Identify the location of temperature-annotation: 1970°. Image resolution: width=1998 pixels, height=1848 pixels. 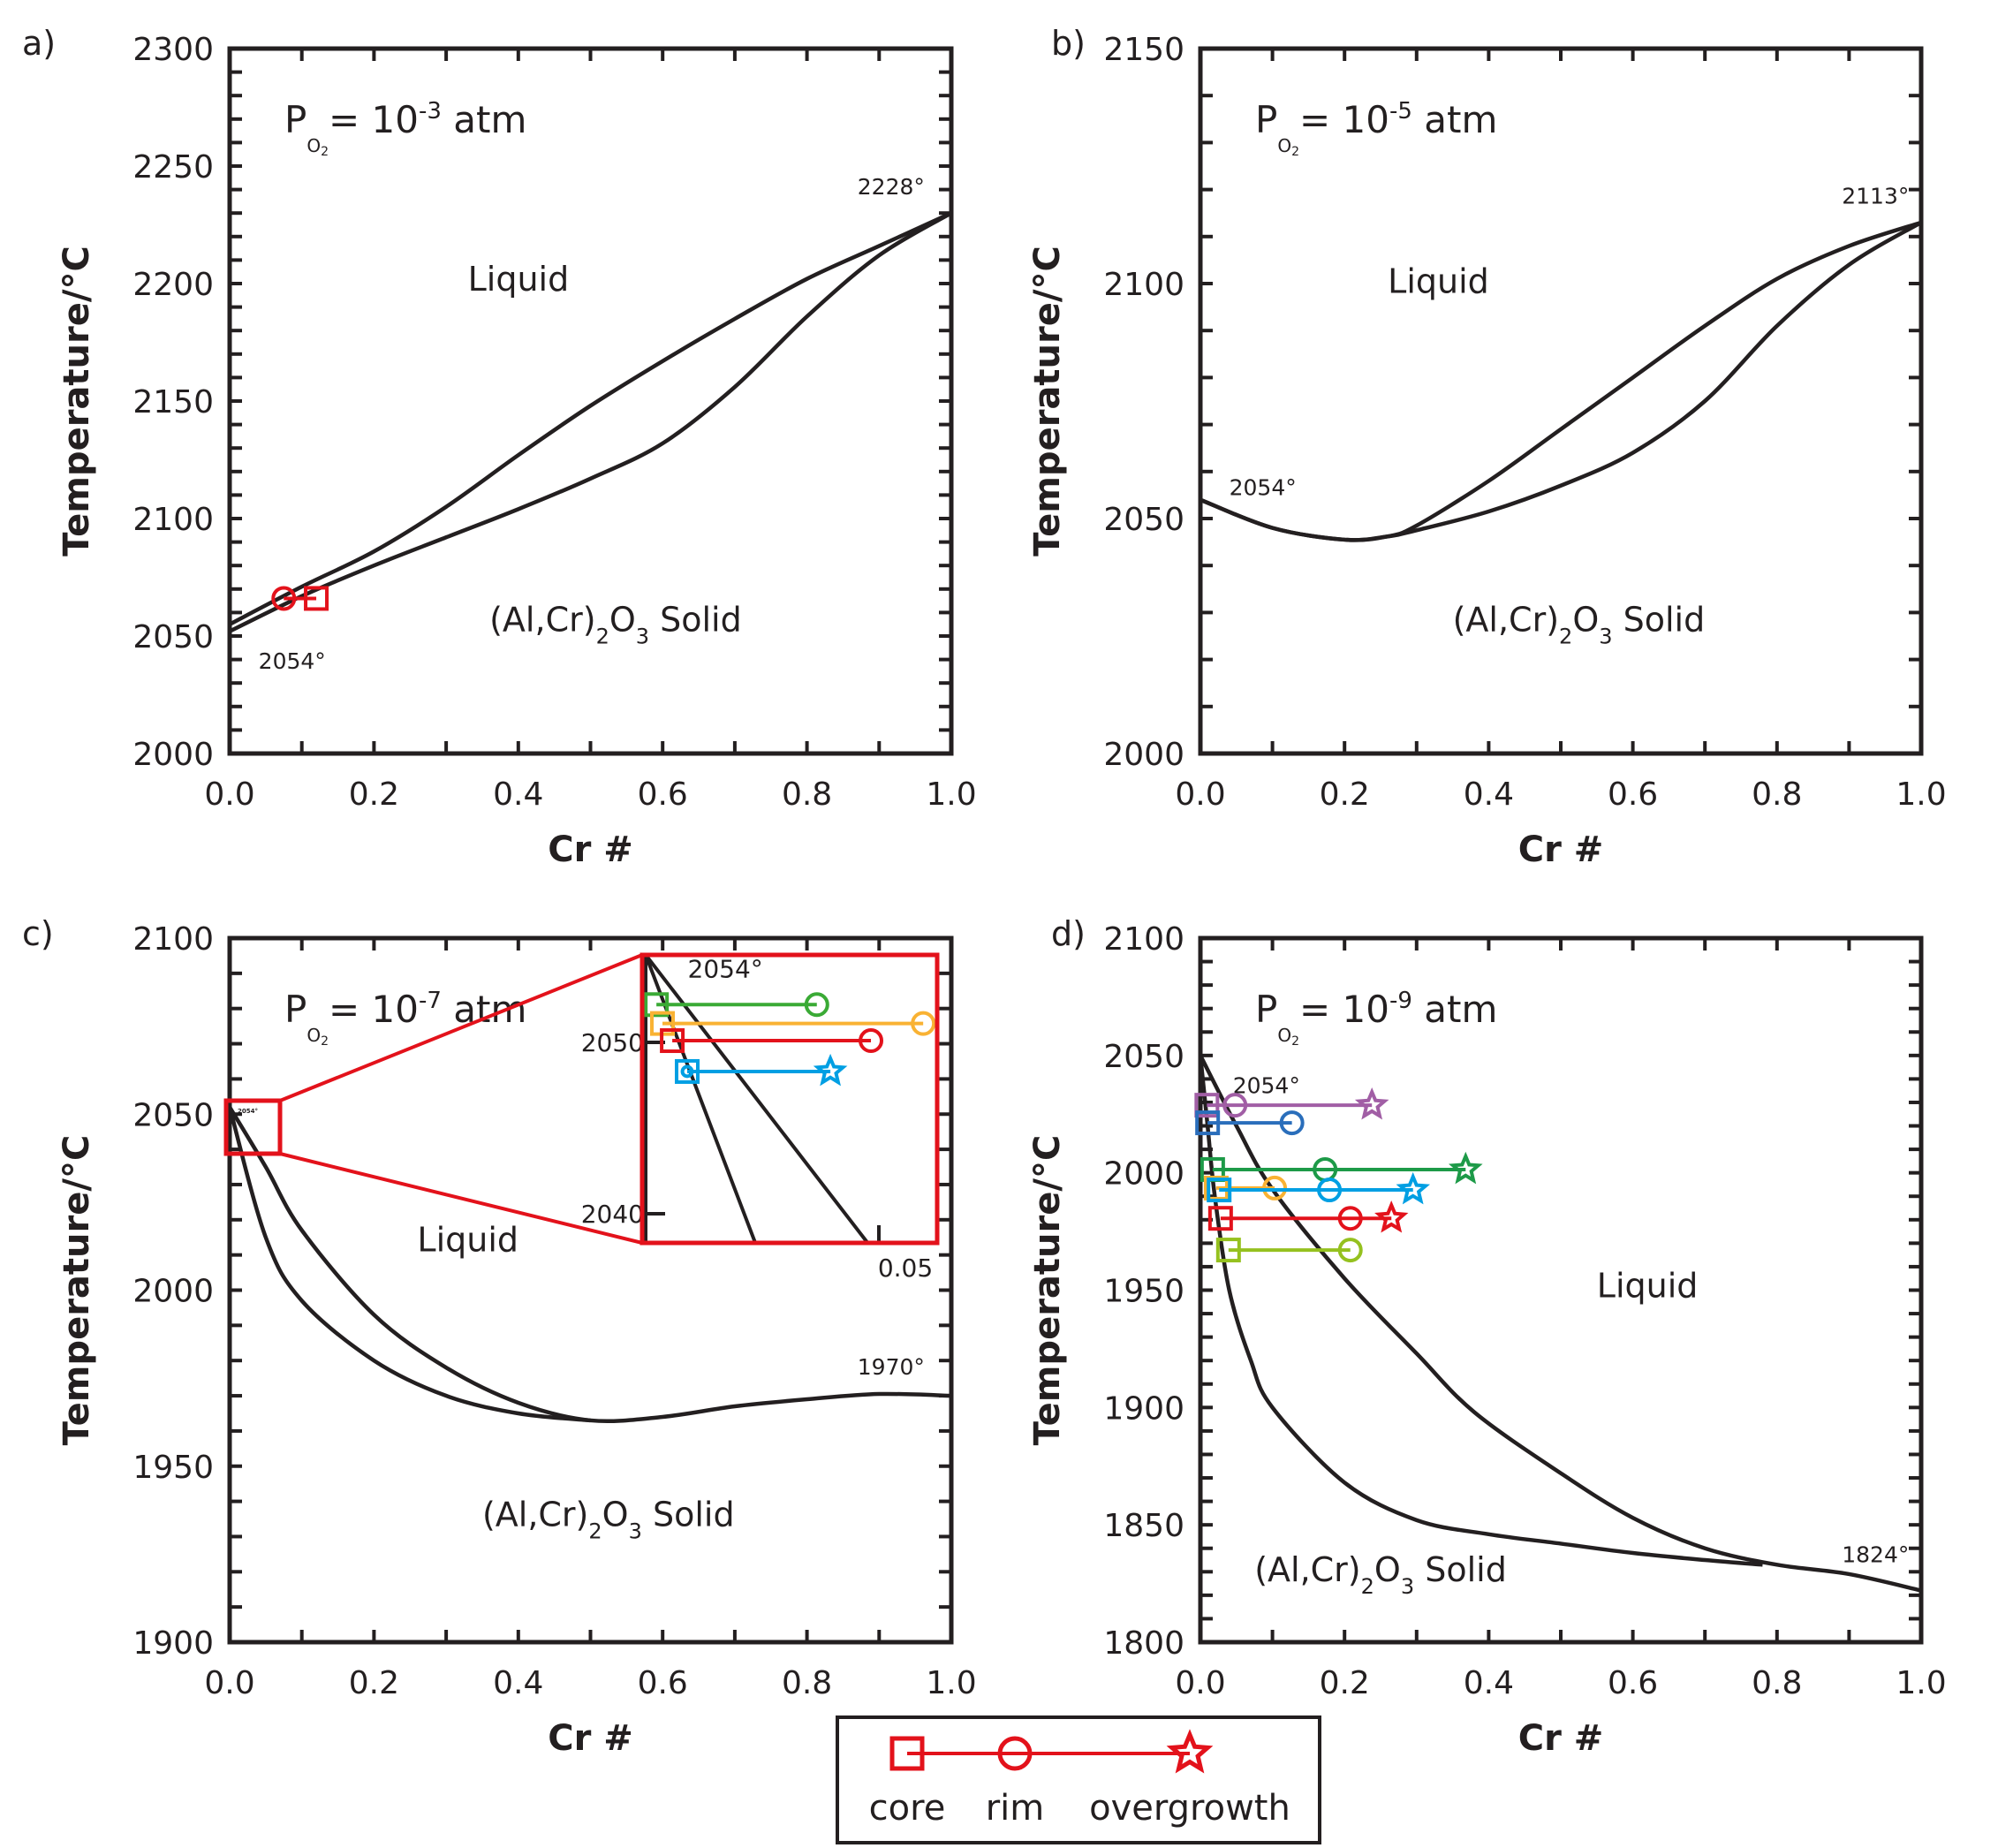
(891, 1367).